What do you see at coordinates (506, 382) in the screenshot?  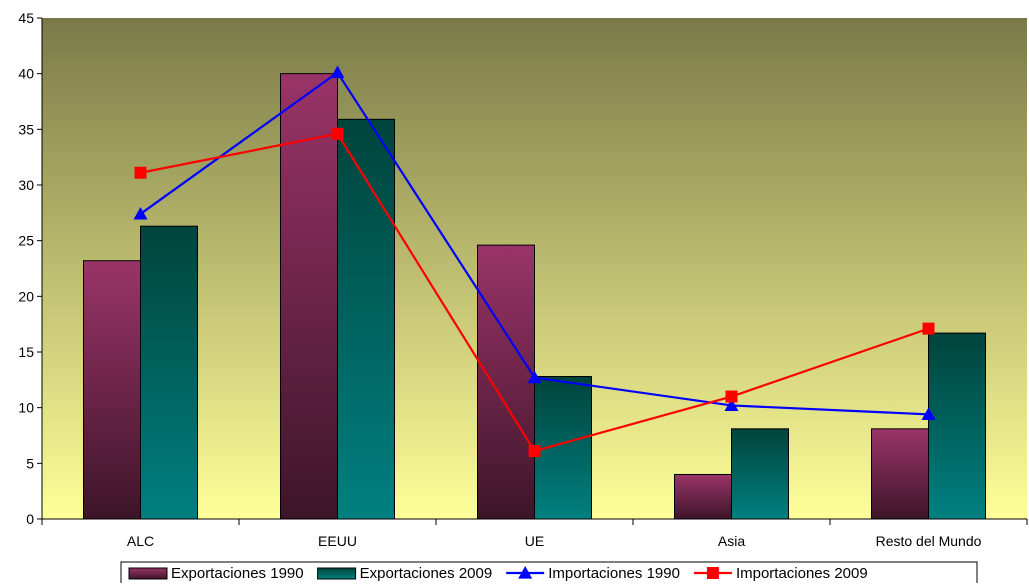 I see `bar-1-ue` at bounding box center [506, 382].